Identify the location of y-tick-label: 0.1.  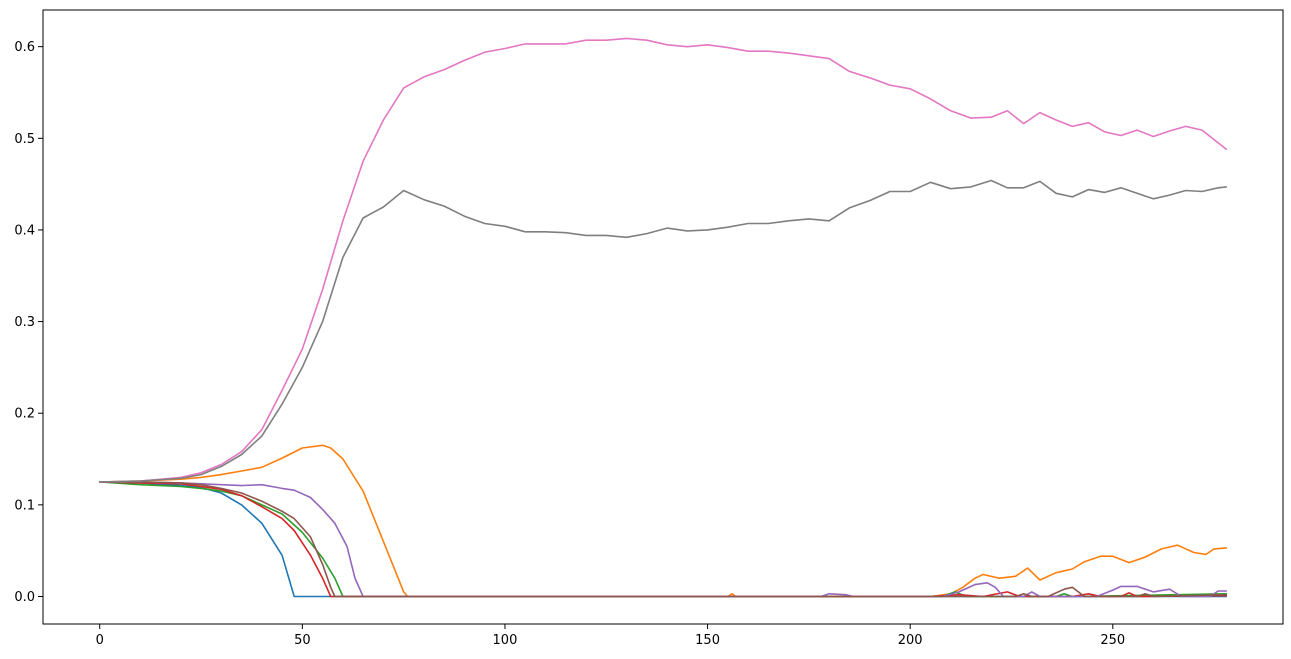
(24, 505).